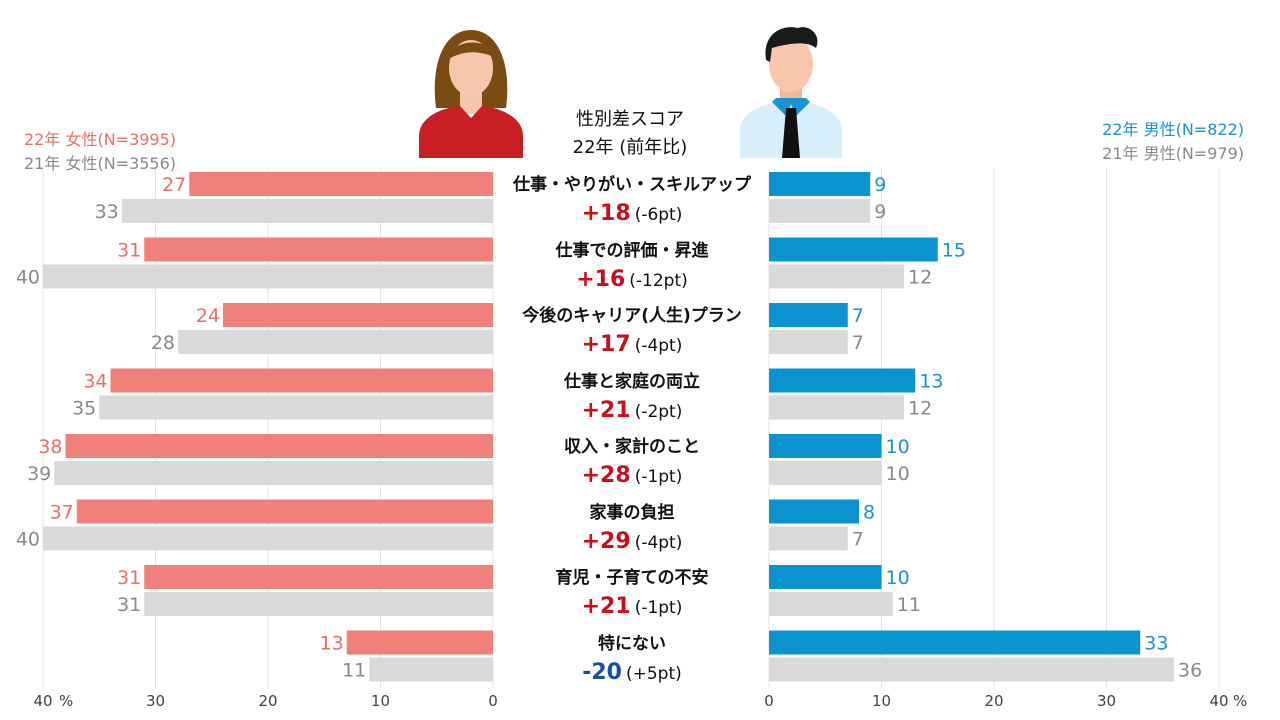 The width and height of the screenshot is (1280, 720). What do you see at coordinates (62, 513) in the screenshot?
I see `bar-value-label: 37` at bounding box center [62, 513].